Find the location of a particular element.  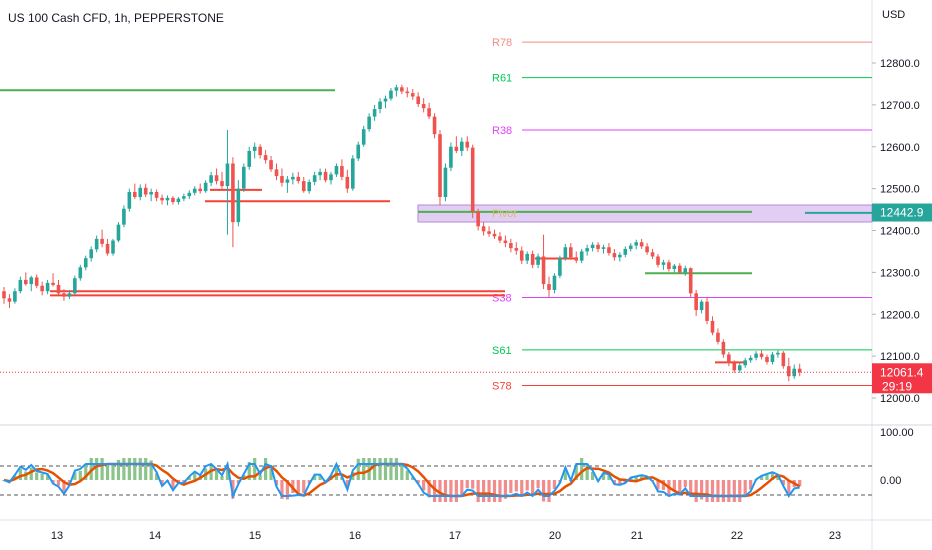

time-tick-label: 23 is located at coordinates (835, 536).